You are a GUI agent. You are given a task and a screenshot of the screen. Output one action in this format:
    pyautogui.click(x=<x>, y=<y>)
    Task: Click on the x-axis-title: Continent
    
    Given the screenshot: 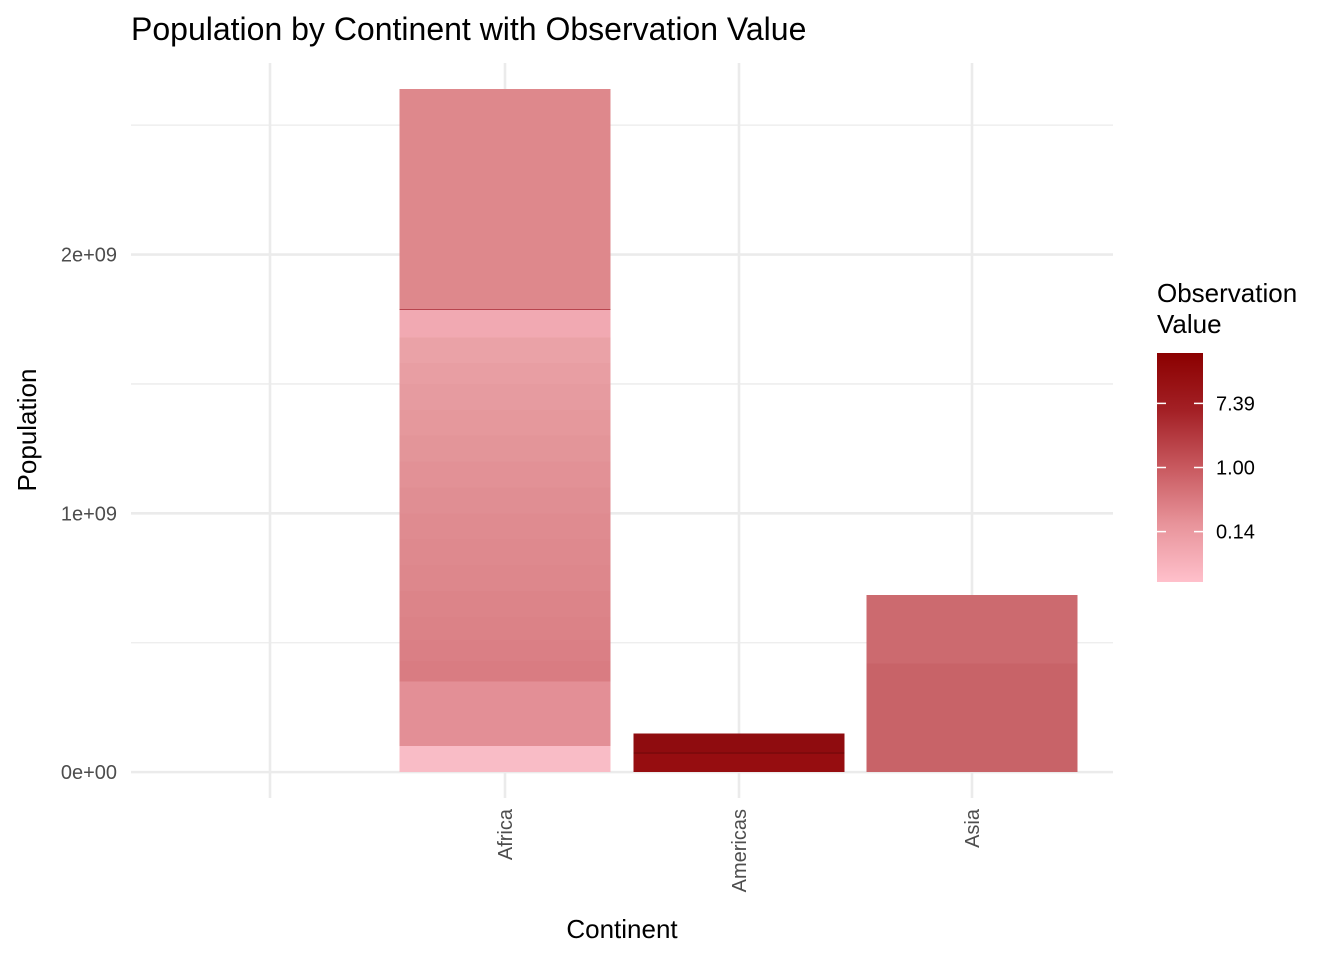 What is the action you would take?
    pyautogui.click(x=622, y=929)
    